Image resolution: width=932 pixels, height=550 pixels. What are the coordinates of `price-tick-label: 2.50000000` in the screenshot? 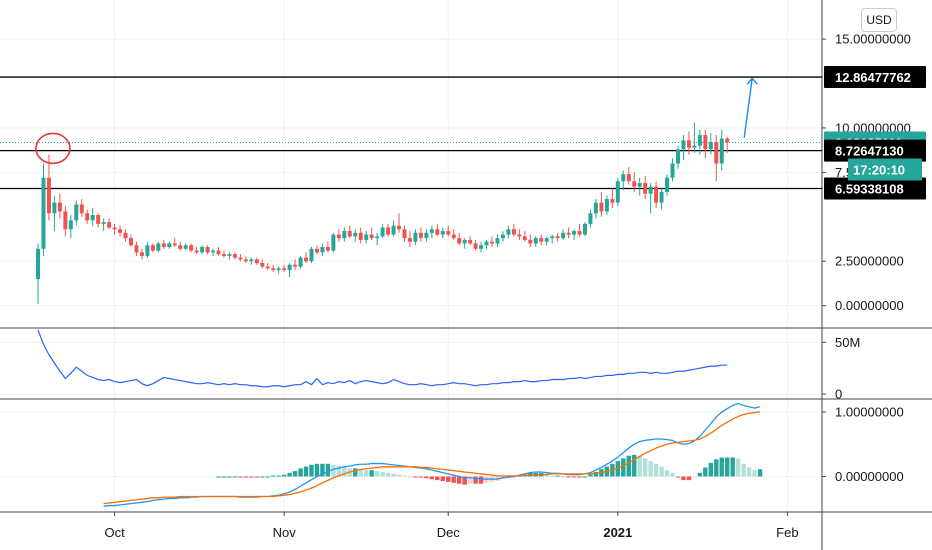 It's located at (869, 261).